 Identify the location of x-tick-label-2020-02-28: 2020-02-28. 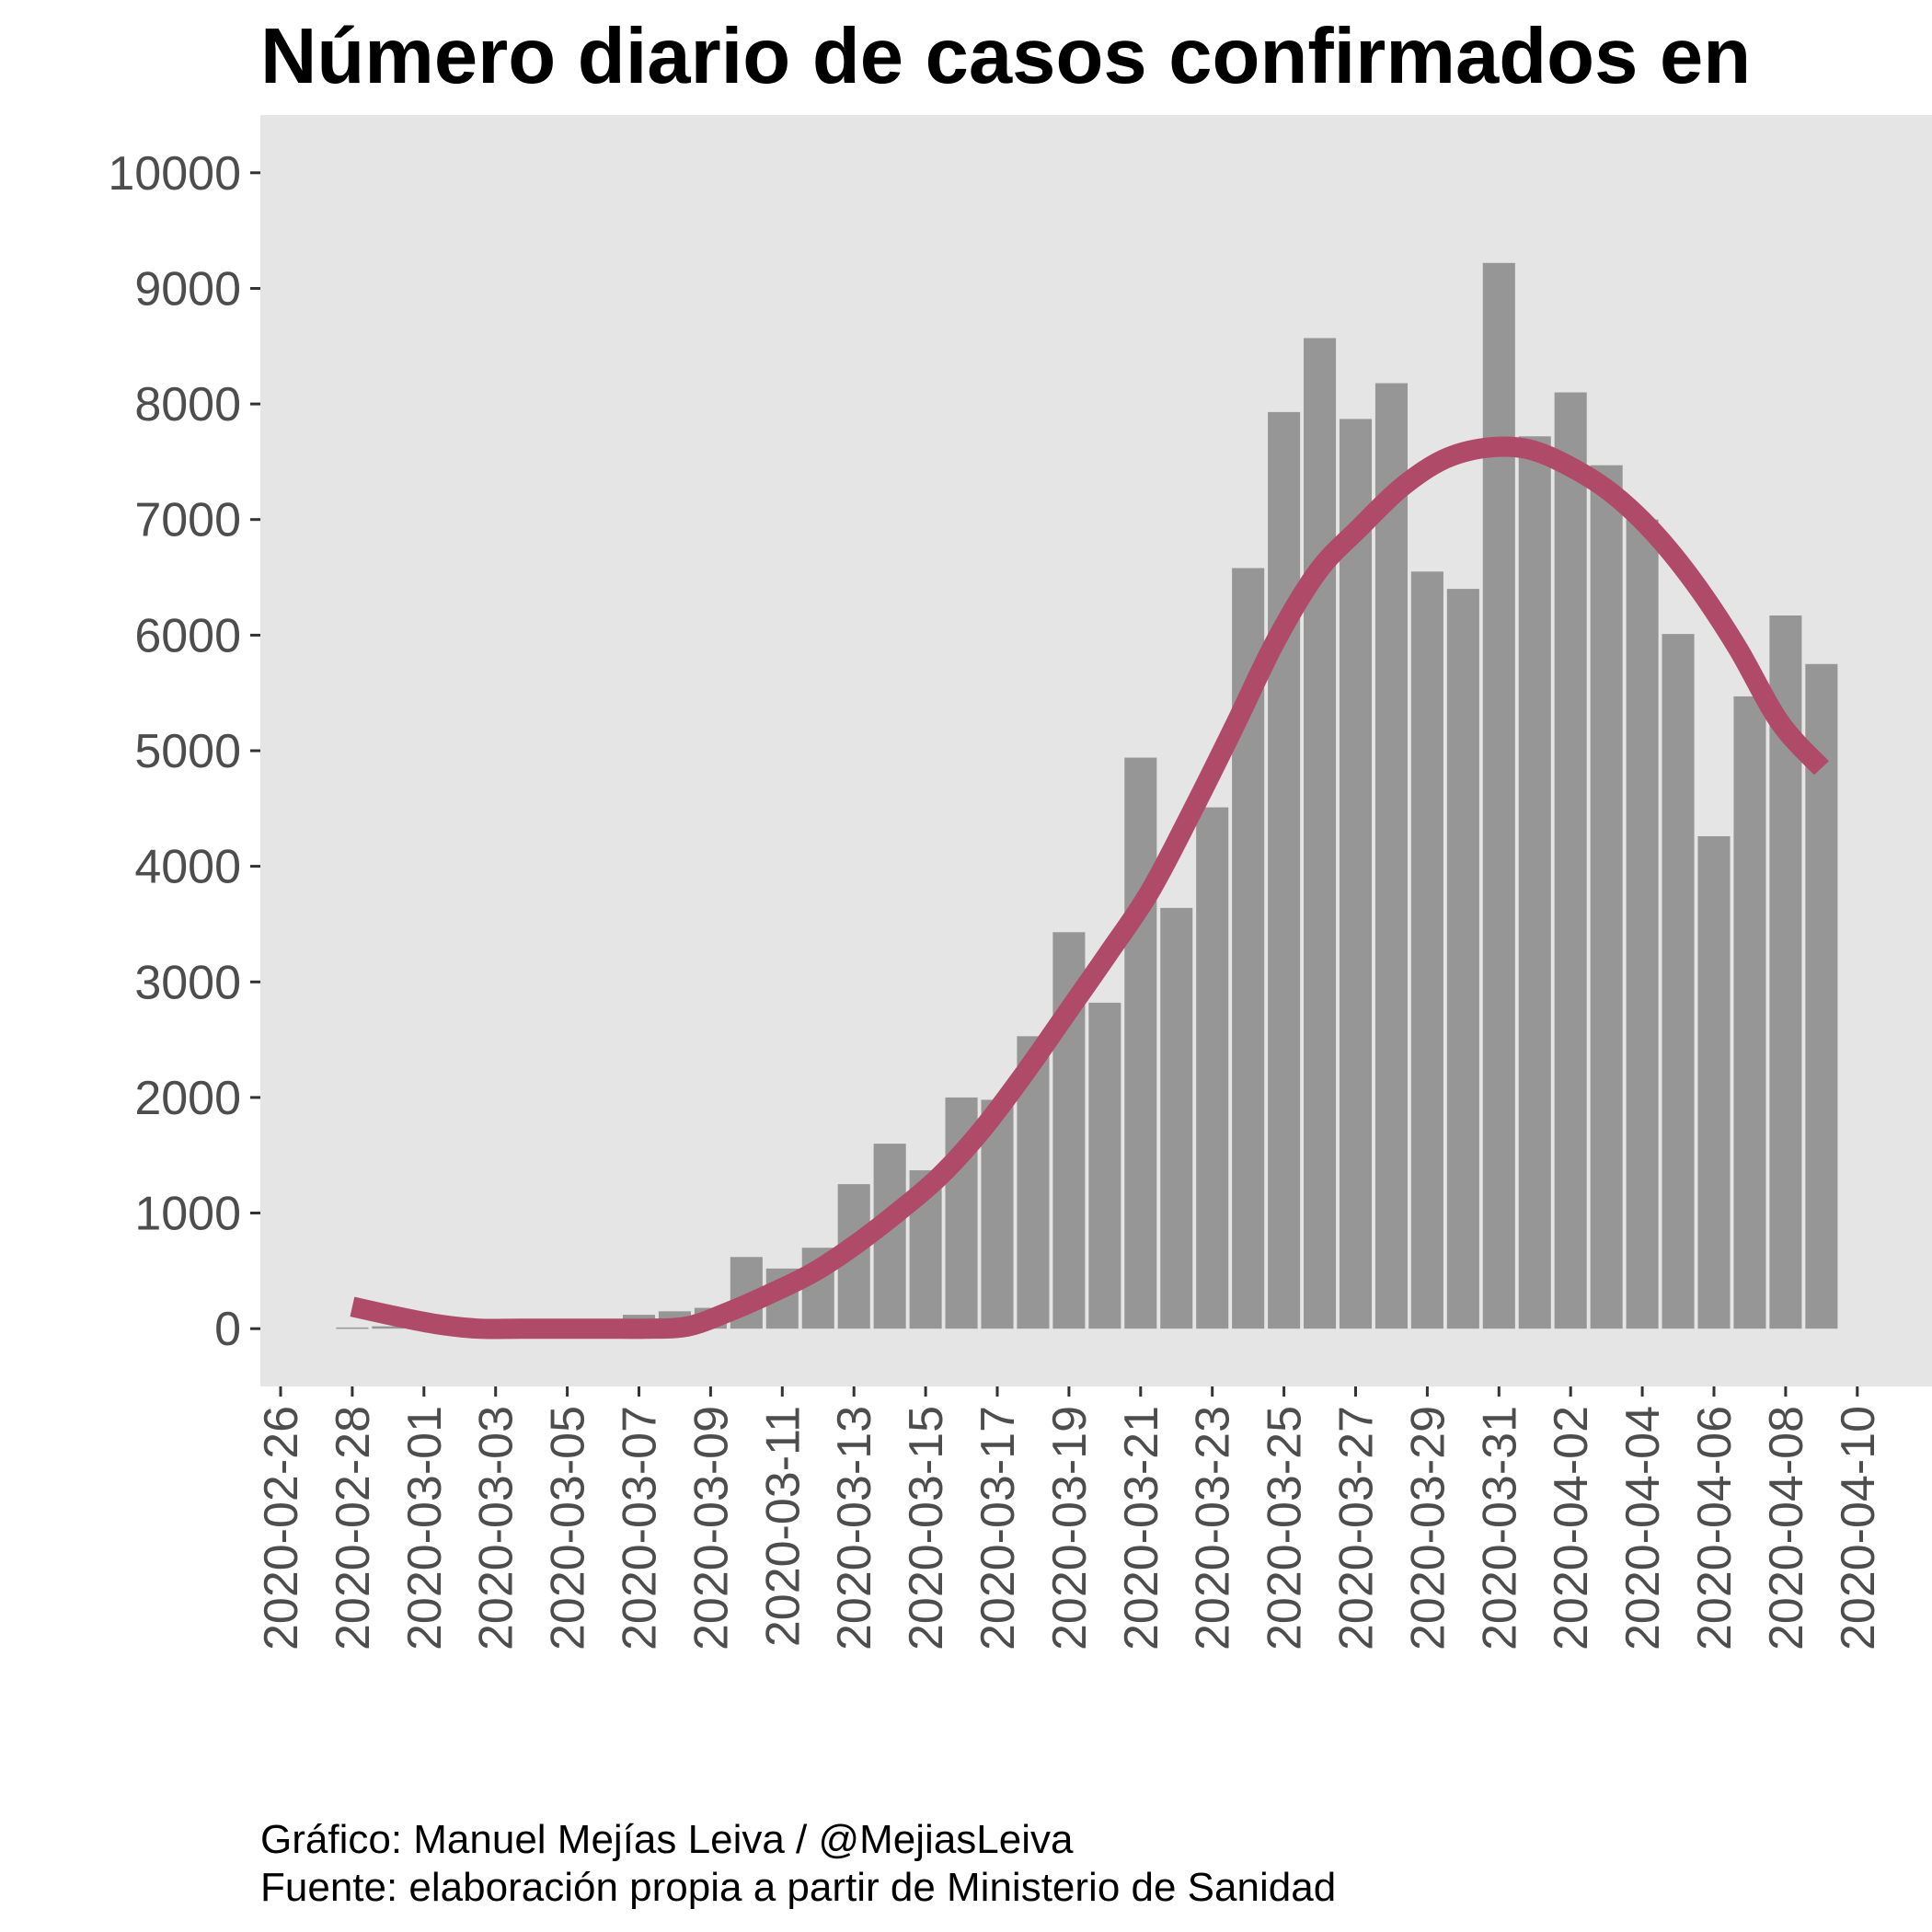
(353, 1528).